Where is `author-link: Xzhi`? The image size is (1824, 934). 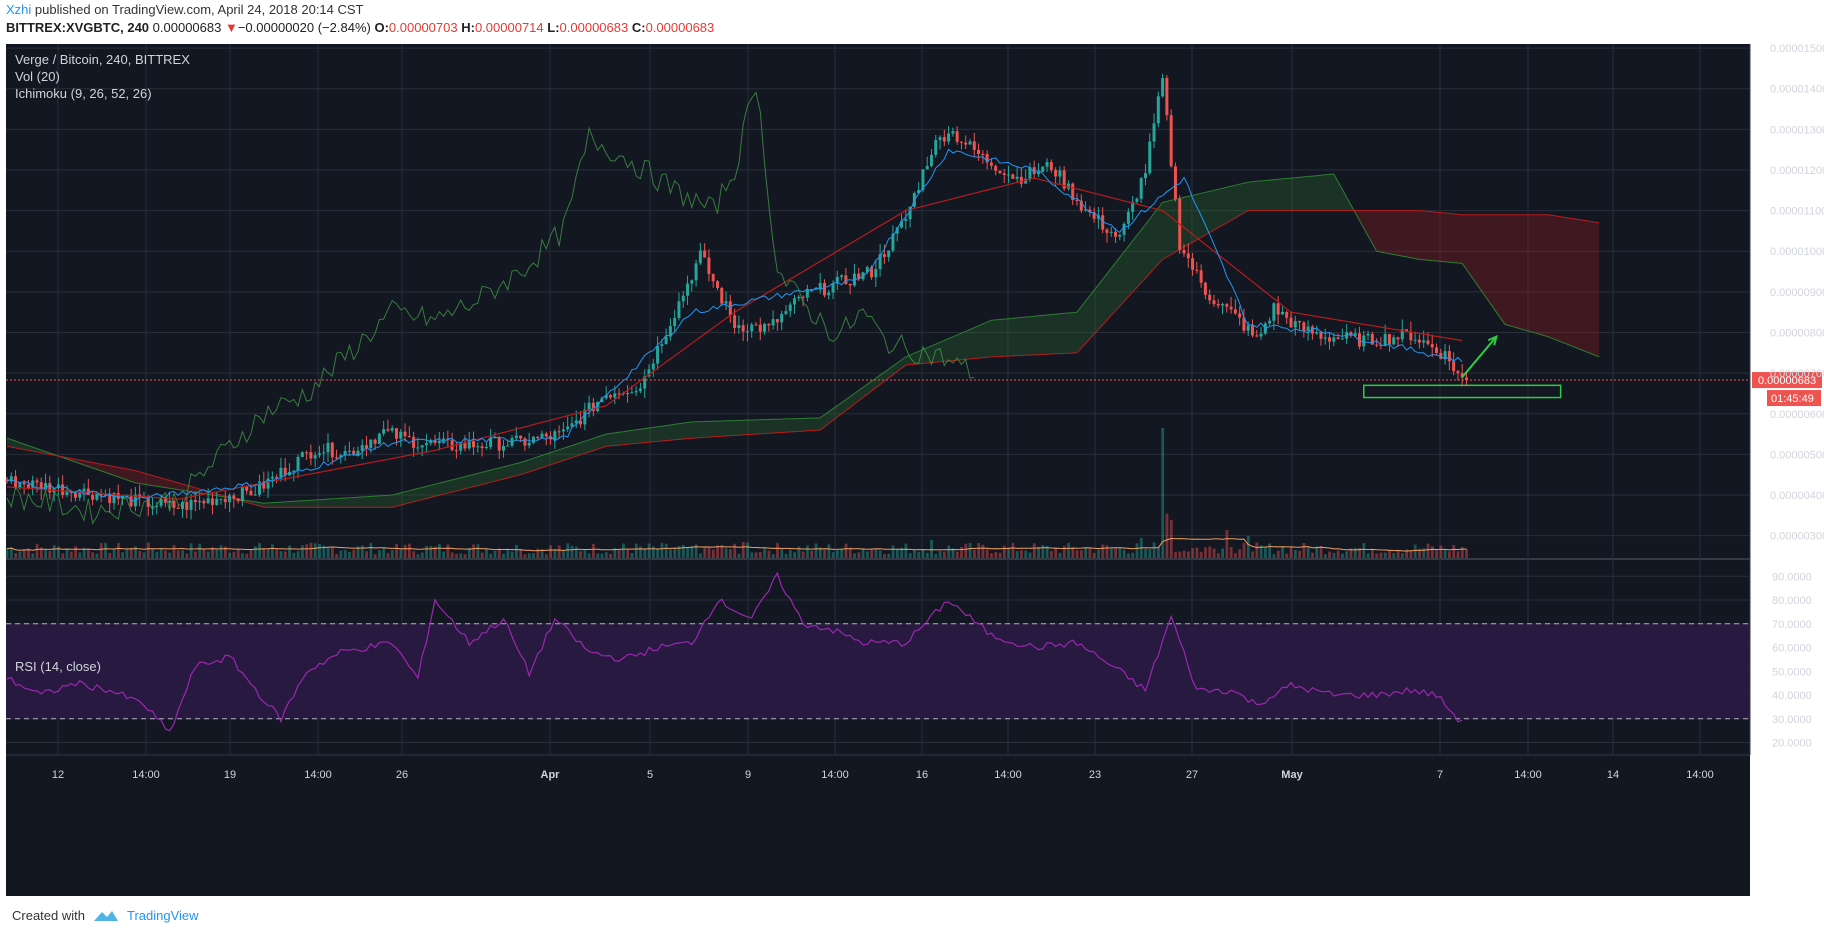 author-link: Xzhi is located at coordinates (19, 9).